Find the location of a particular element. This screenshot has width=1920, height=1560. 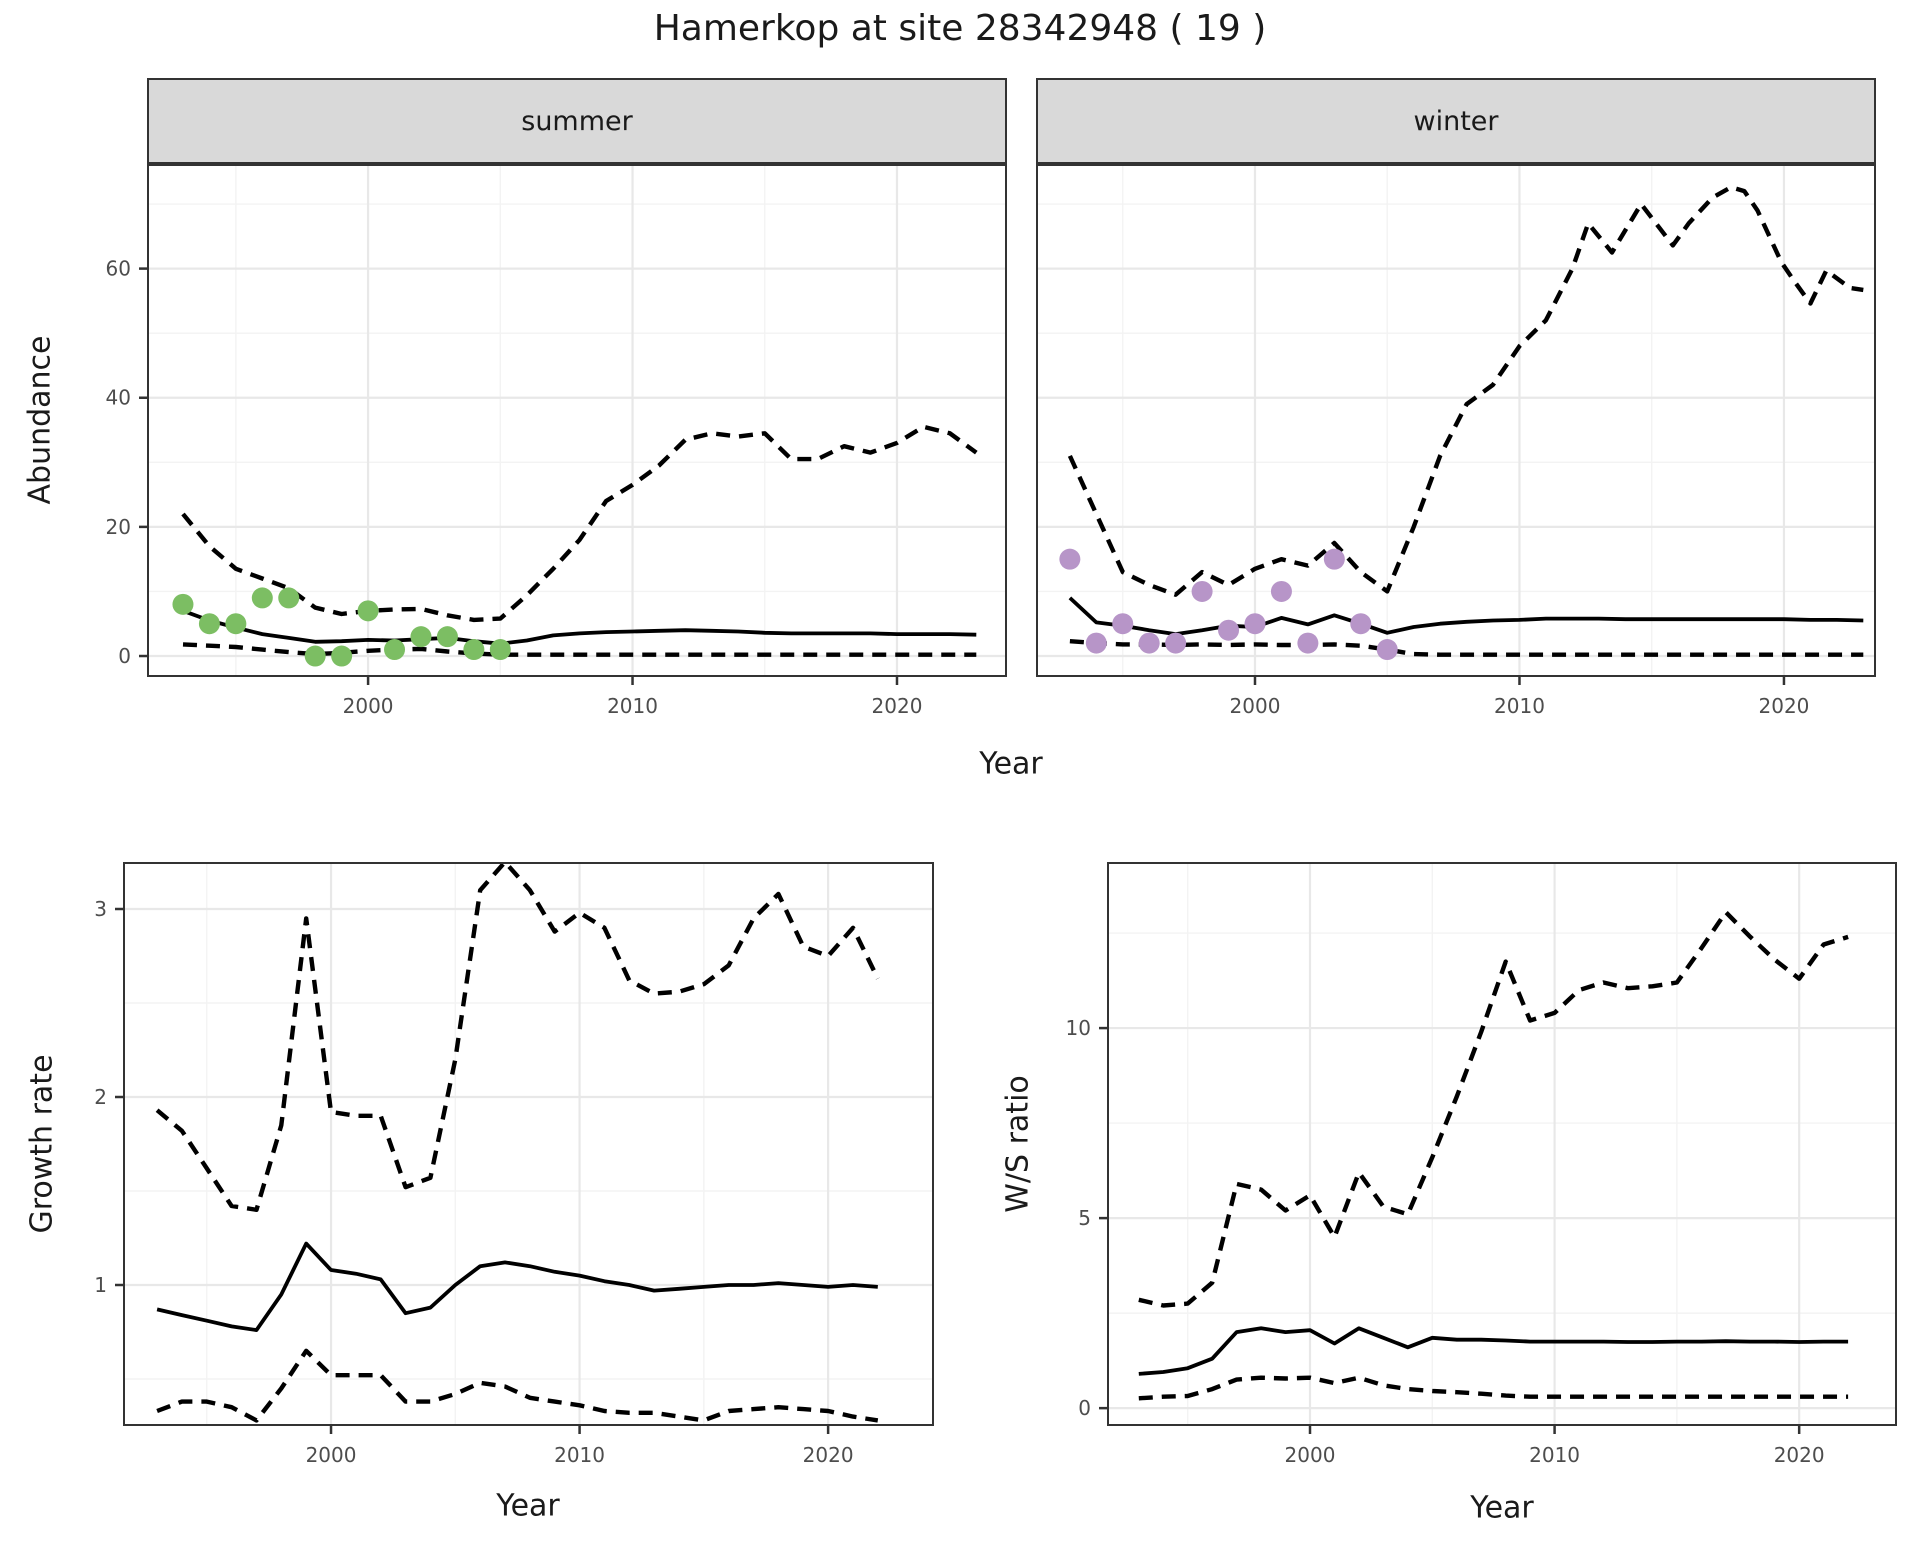

y-tick-label: 10 is located at coordinates (1078, 1028).